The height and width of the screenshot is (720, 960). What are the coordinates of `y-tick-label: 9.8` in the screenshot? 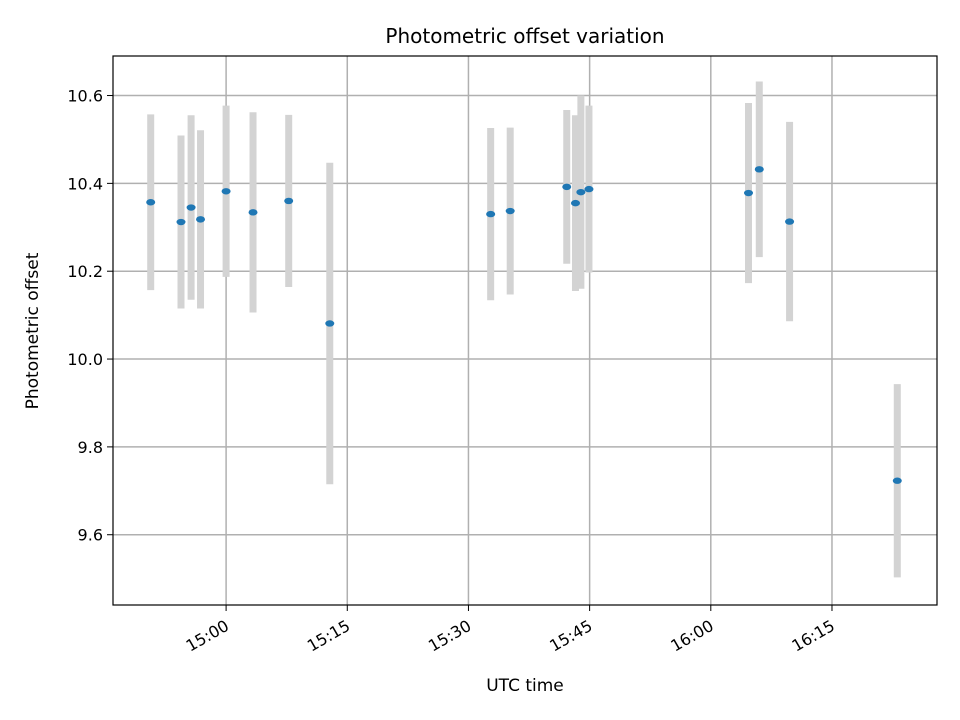 It's located at (90, 447).